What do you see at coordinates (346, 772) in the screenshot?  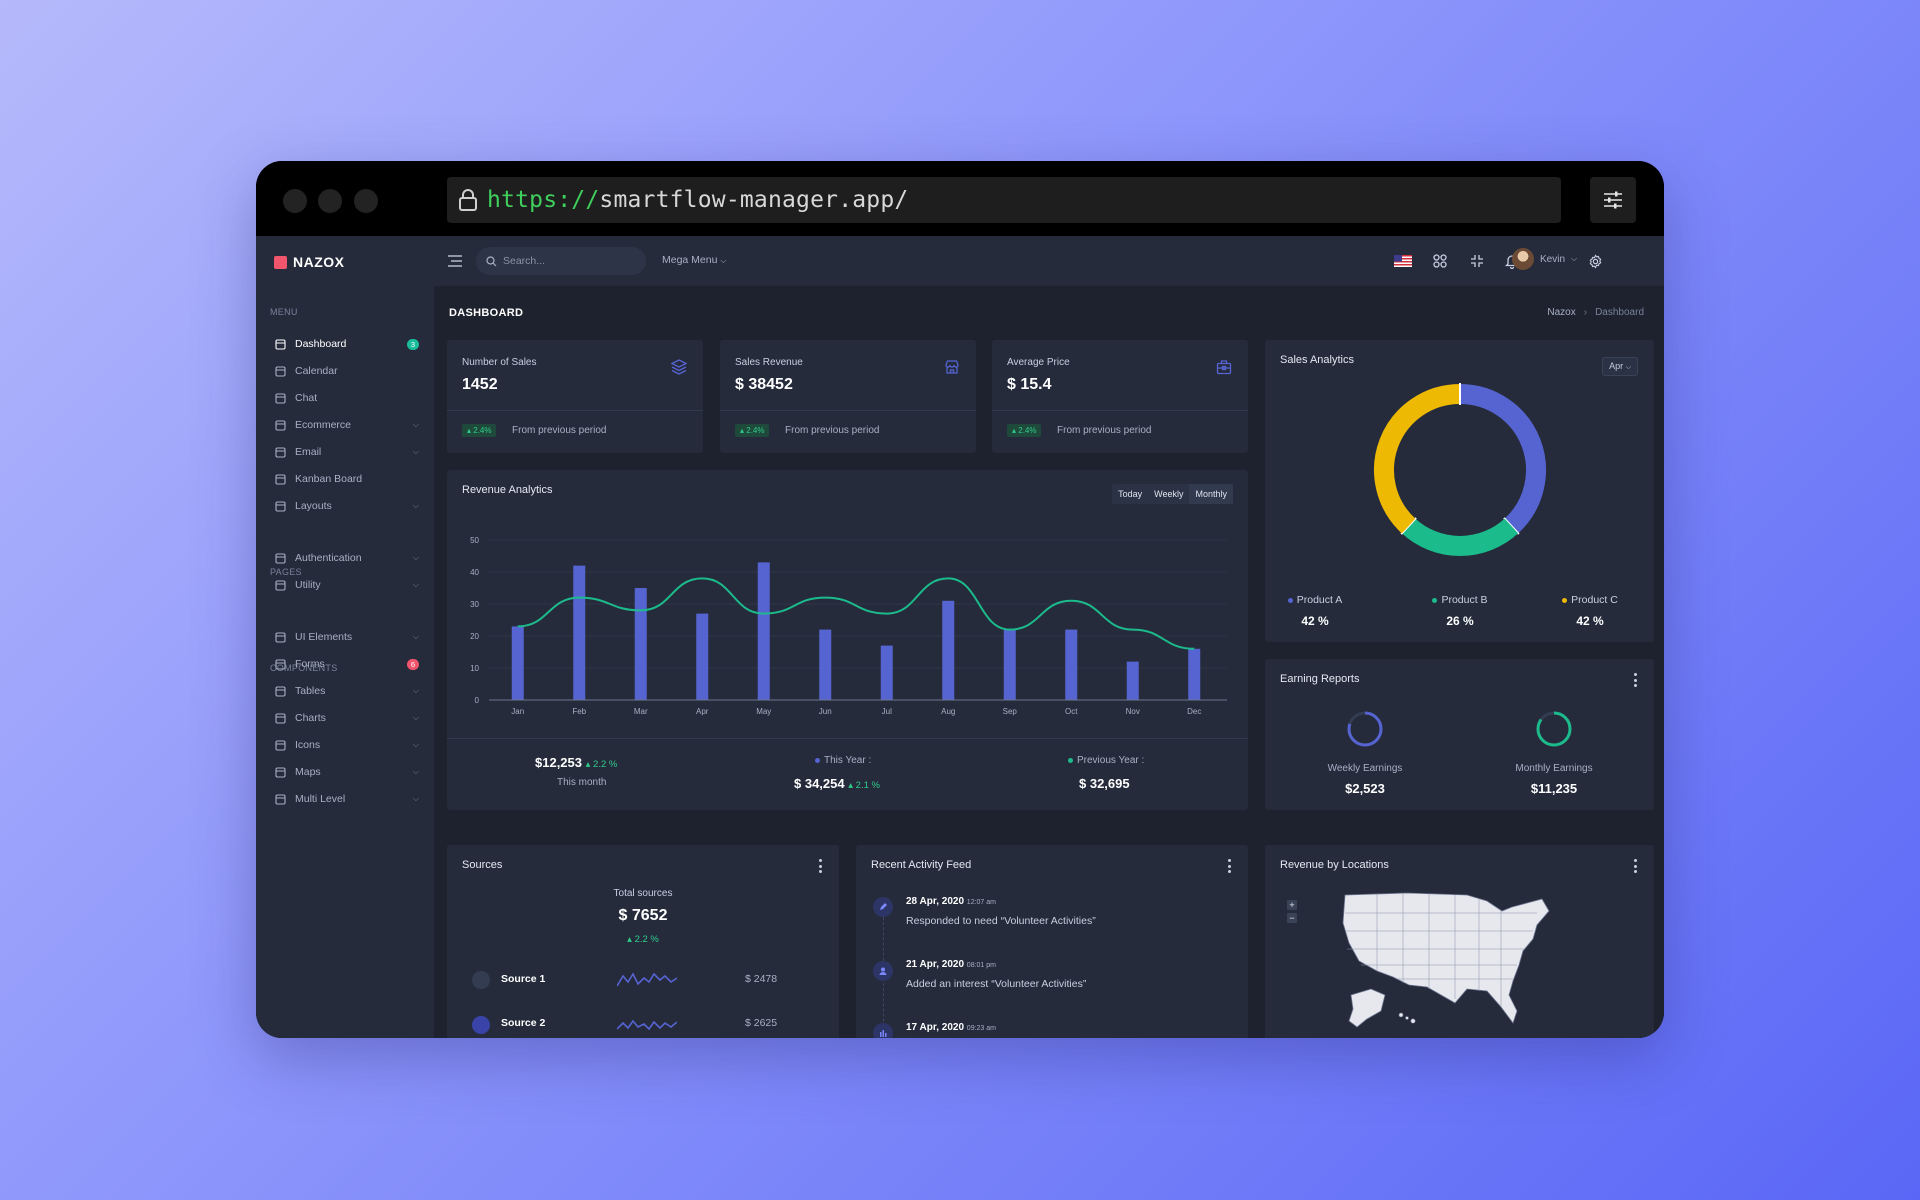 I see `sidebar-item-maps: Maps ⌵` at bounding box center [346, 772].